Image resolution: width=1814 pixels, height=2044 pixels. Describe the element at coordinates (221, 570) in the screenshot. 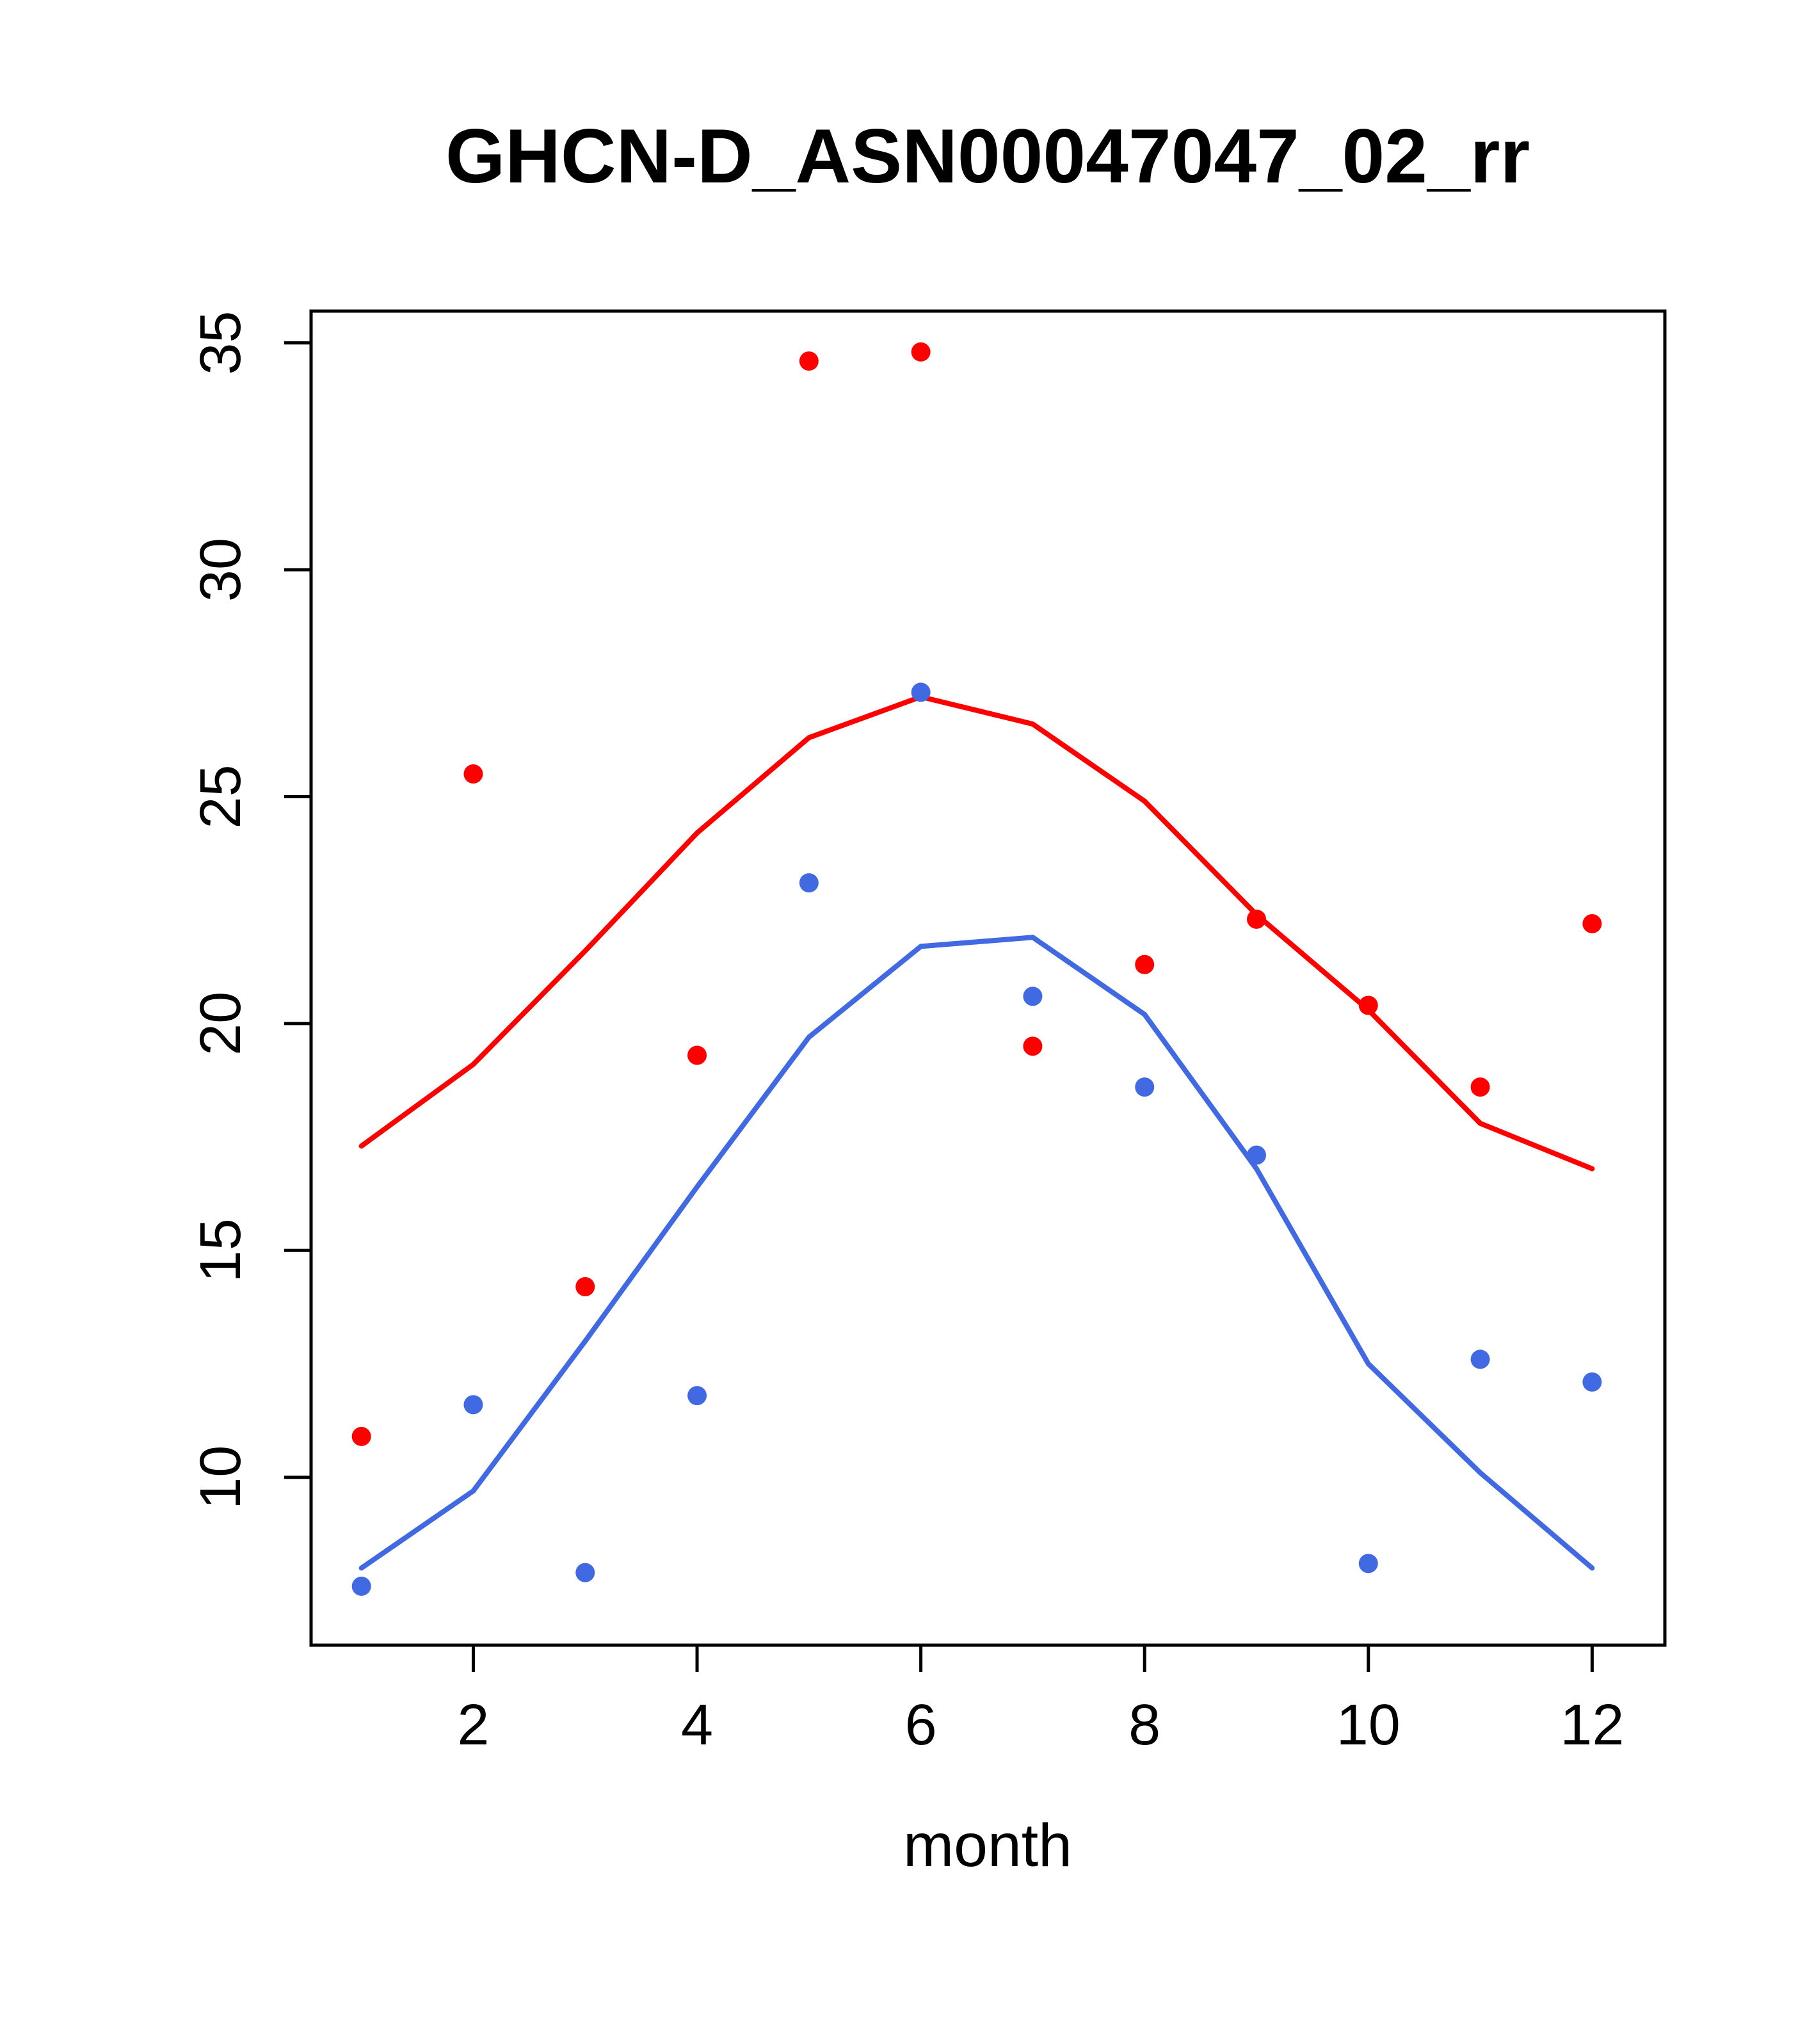

I see `y-tick-label: 30` at that location.